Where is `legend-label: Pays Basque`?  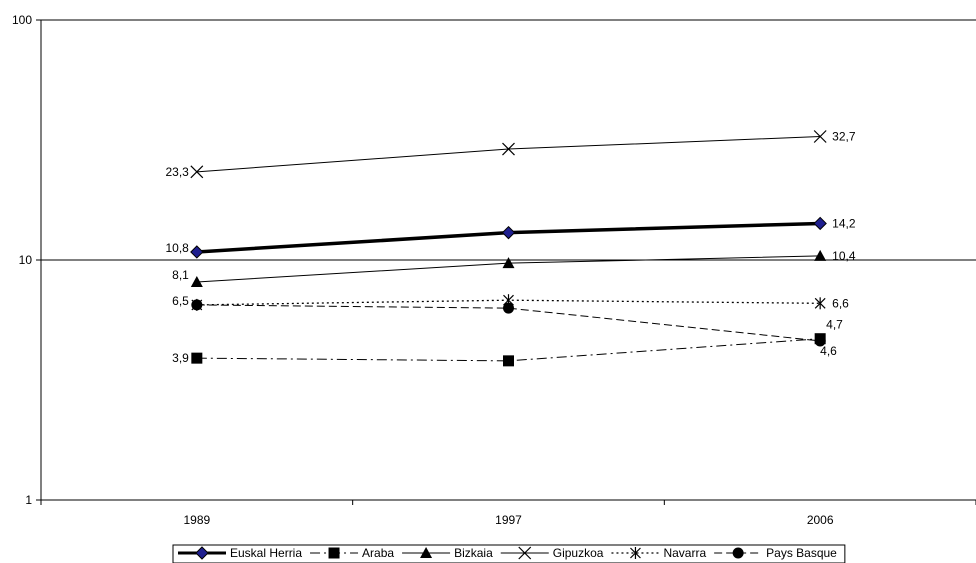 legend-label: Pays Basque is located at coordinates (801, 553).